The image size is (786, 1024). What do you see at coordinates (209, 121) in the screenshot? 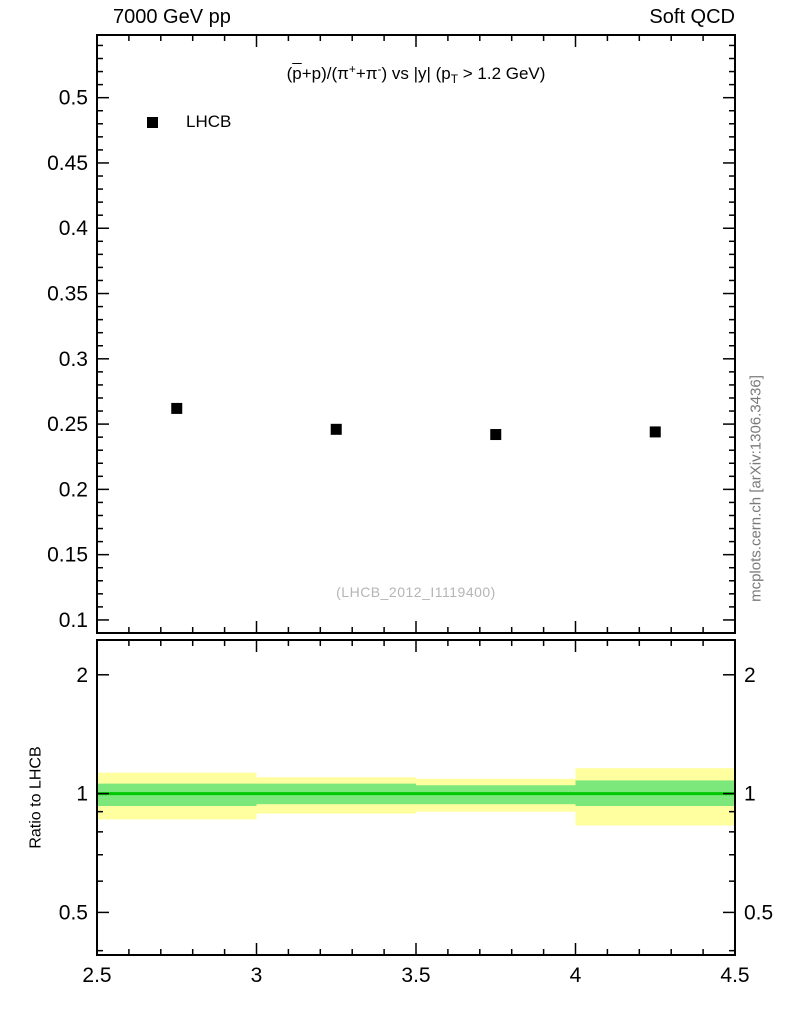
I see `legend-label: LHCB` at bounding box center [209, 121].